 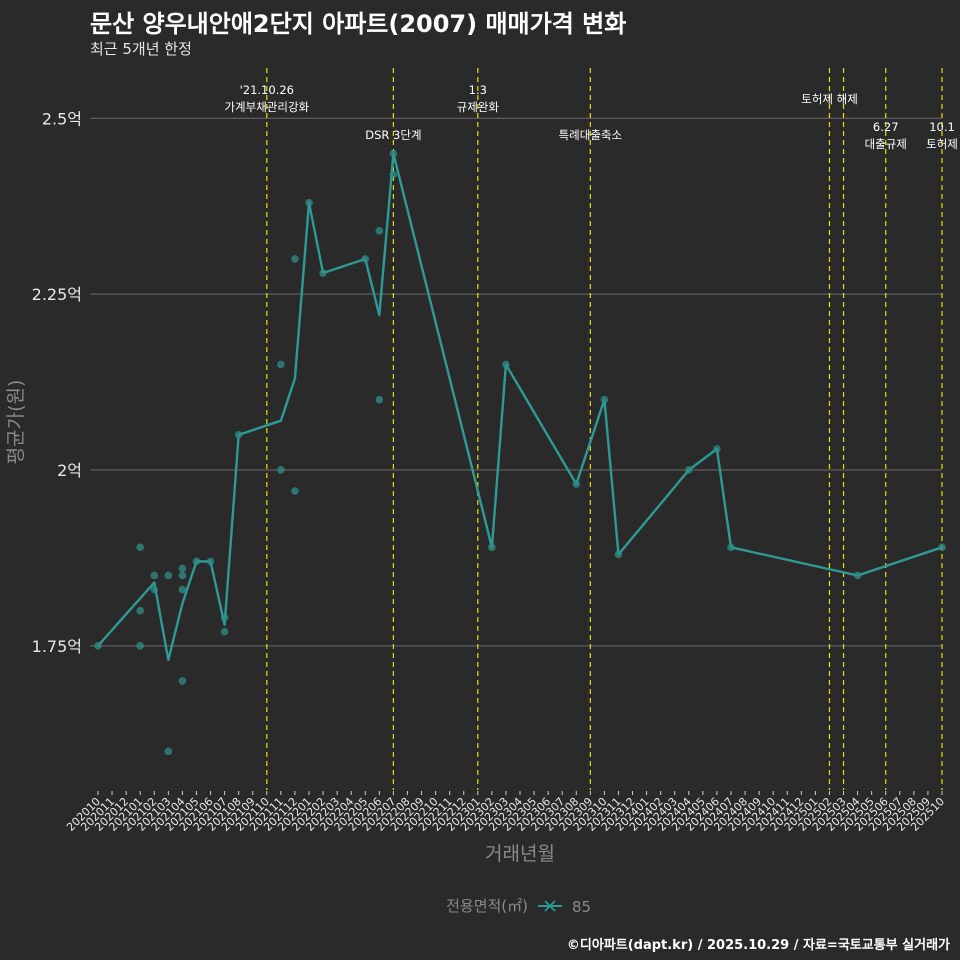 What do you see at coordinates (393, 135) in the screenshot?
I see `event-label: DSR 3단계` at bounding box center [393, 135].